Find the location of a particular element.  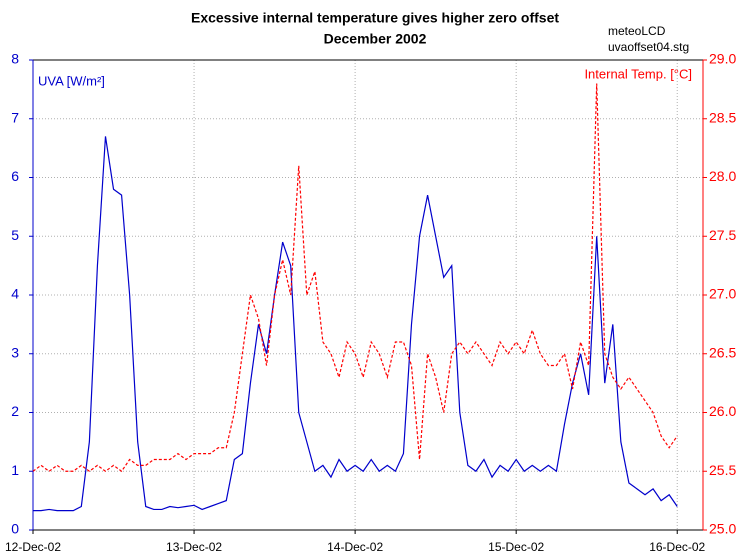

y-axis-label: UVA [W/m²] is located at coordinates (71, 80).